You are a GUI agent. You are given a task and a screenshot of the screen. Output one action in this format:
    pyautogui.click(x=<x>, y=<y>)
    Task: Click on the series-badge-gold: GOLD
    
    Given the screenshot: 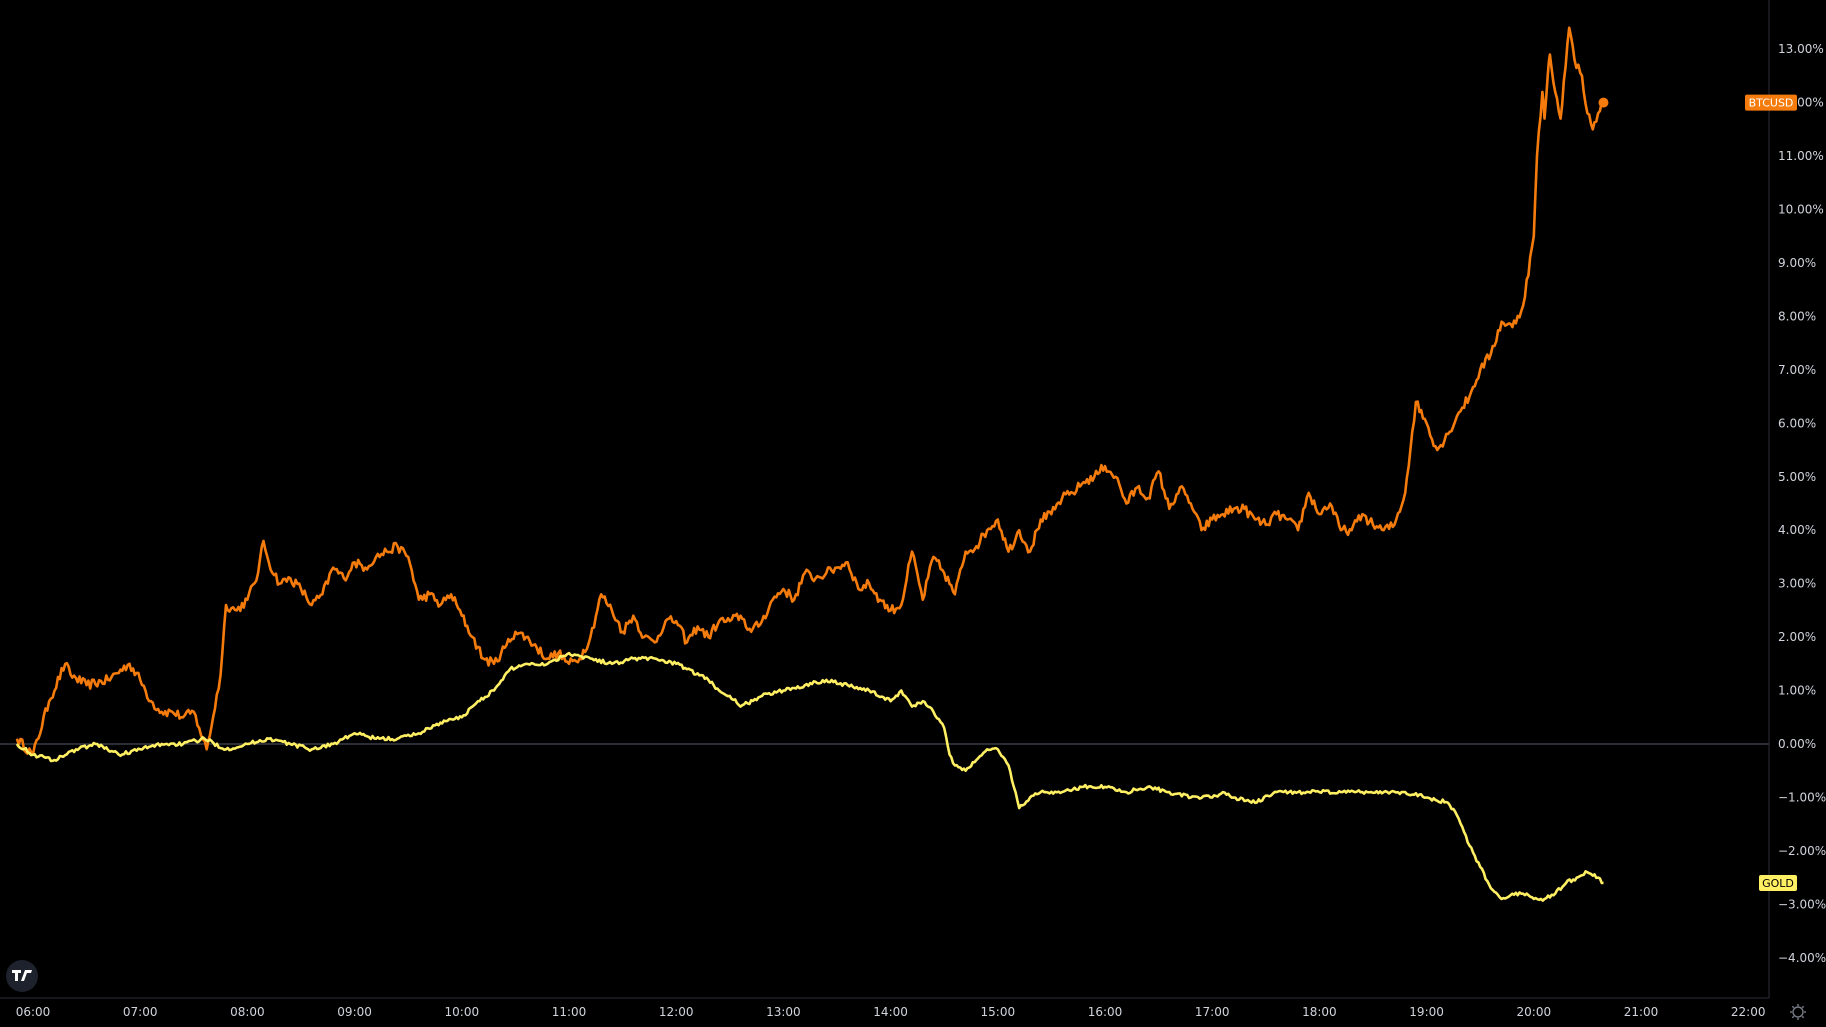 What is the action you would take?
    pyautogui.click(x=1778, y=882)
    